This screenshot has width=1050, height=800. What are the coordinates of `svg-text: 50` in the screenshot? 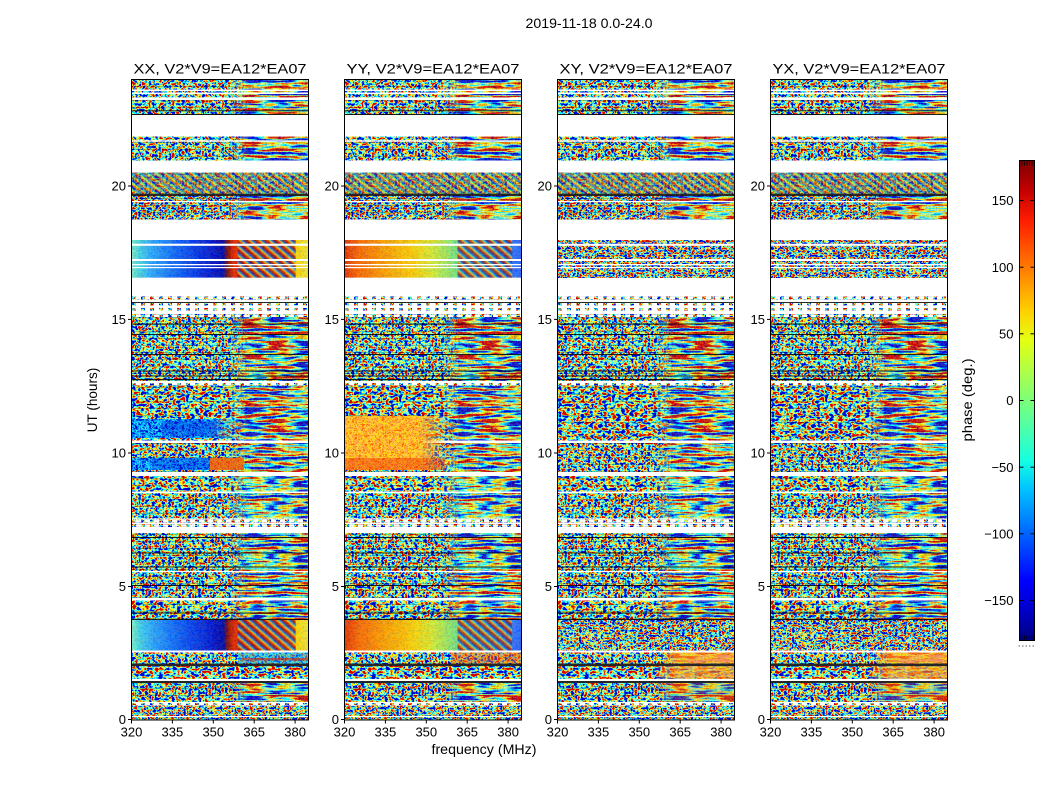 It's located at (1006, 333).